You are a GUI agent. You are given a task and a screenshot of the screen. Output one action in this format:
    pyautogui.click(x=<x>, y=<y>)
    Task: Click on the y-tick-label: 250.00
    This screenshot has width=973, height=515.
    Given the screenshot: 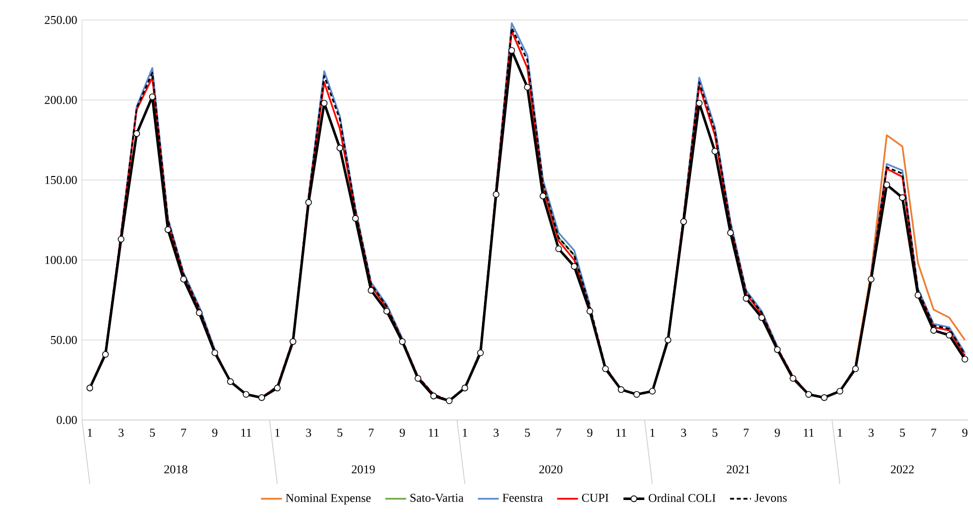 What is the action you would take?
    pyautogui.click(x=60, y=20)
    